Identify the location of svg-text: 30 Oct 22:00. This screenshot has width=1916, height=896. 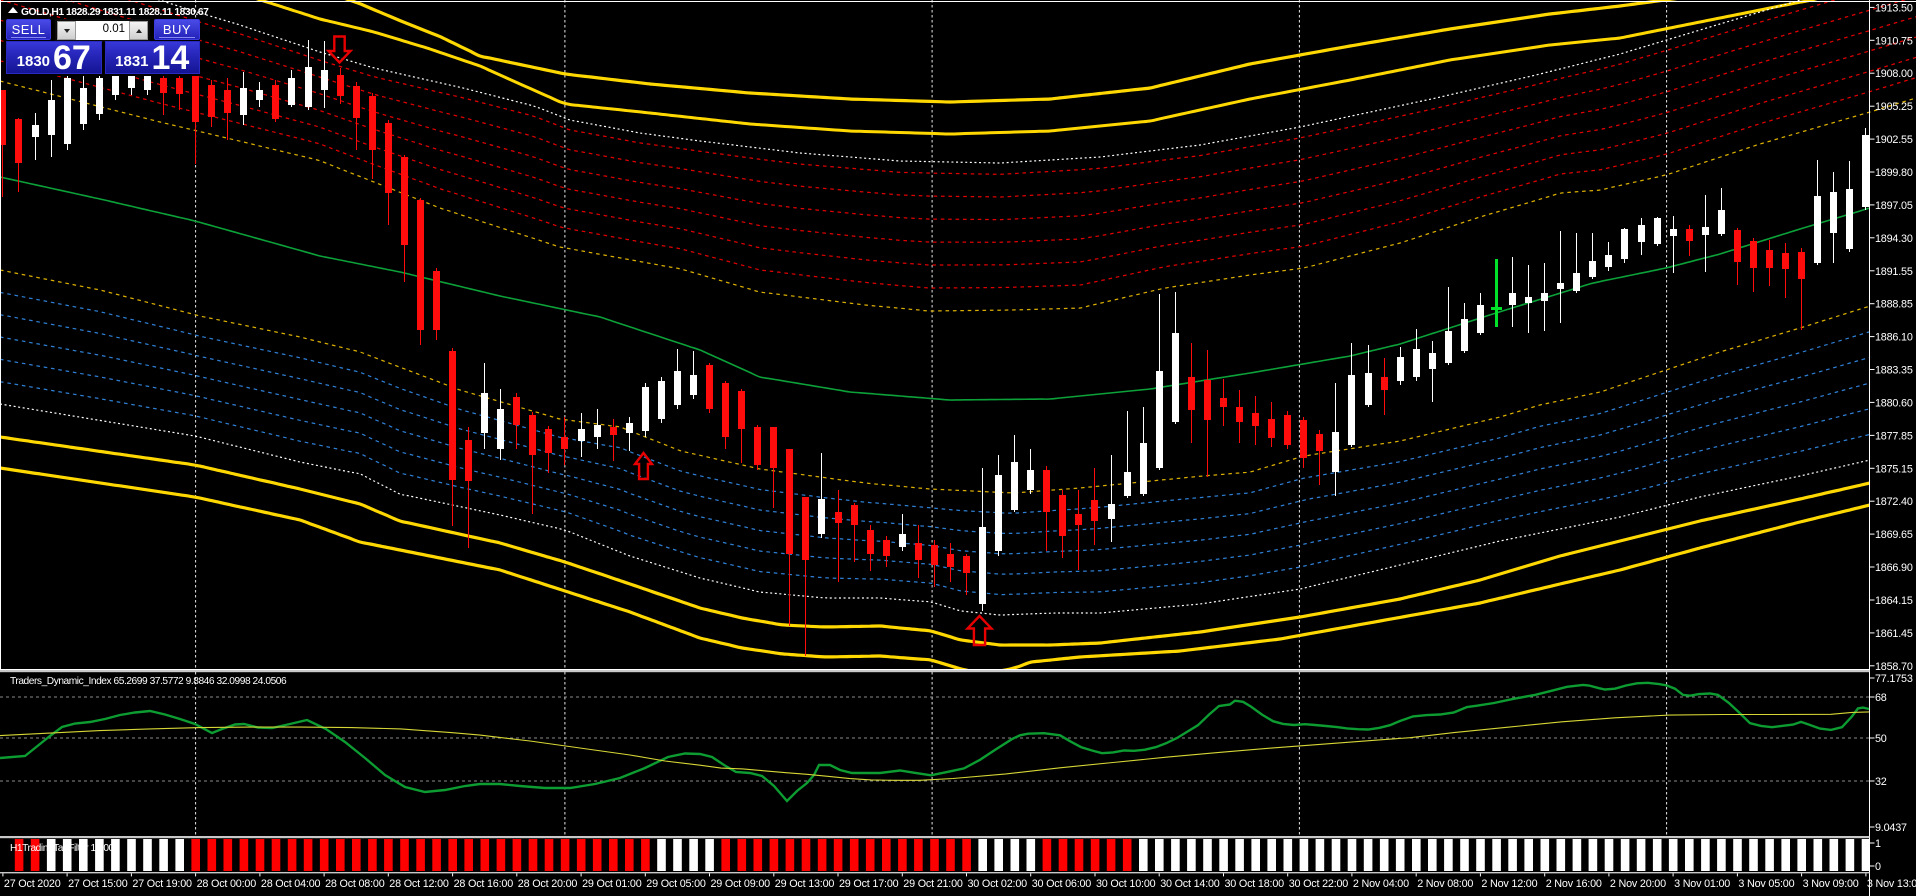
(1319, 884).